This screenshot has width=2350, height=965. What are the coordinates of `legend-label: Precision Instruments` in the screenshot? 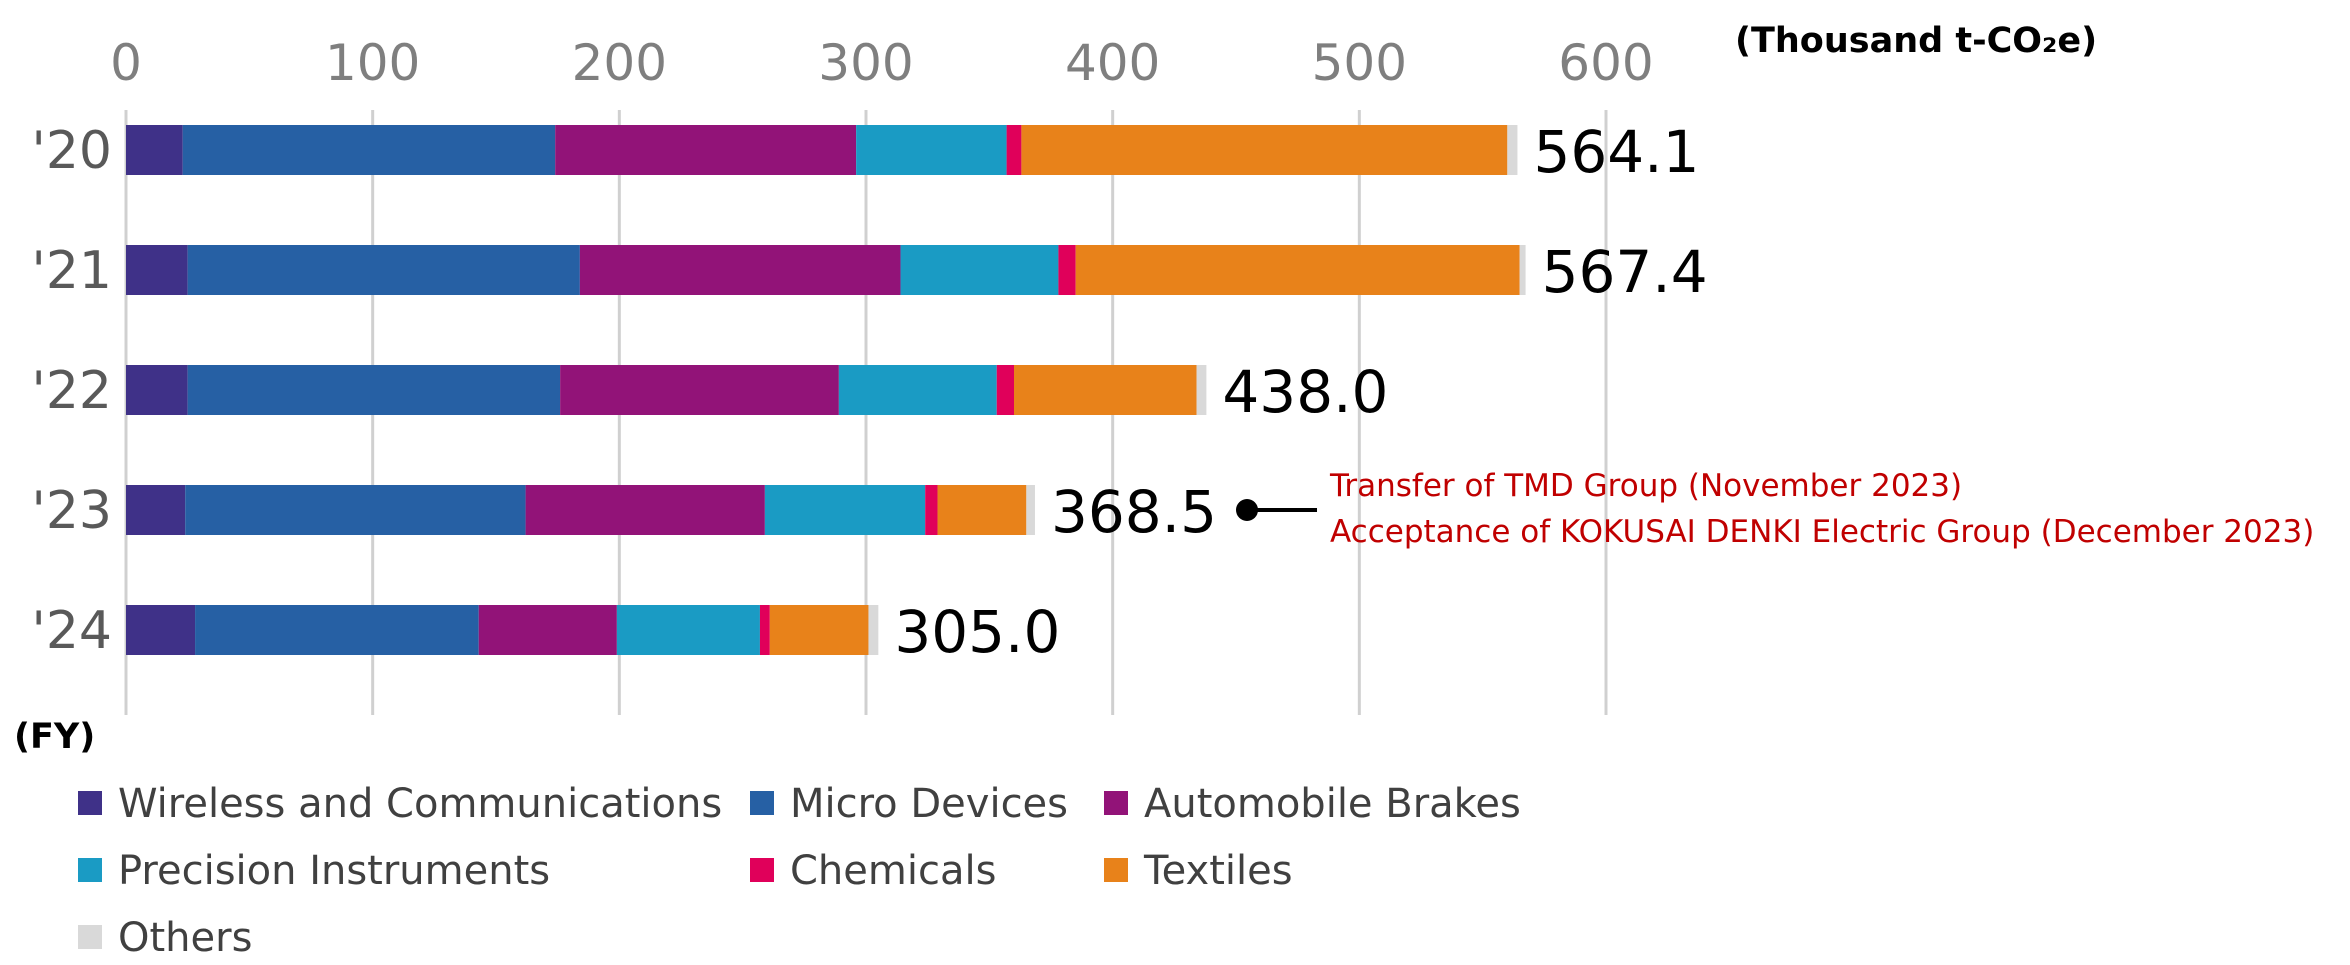 It's located at (334, 871).